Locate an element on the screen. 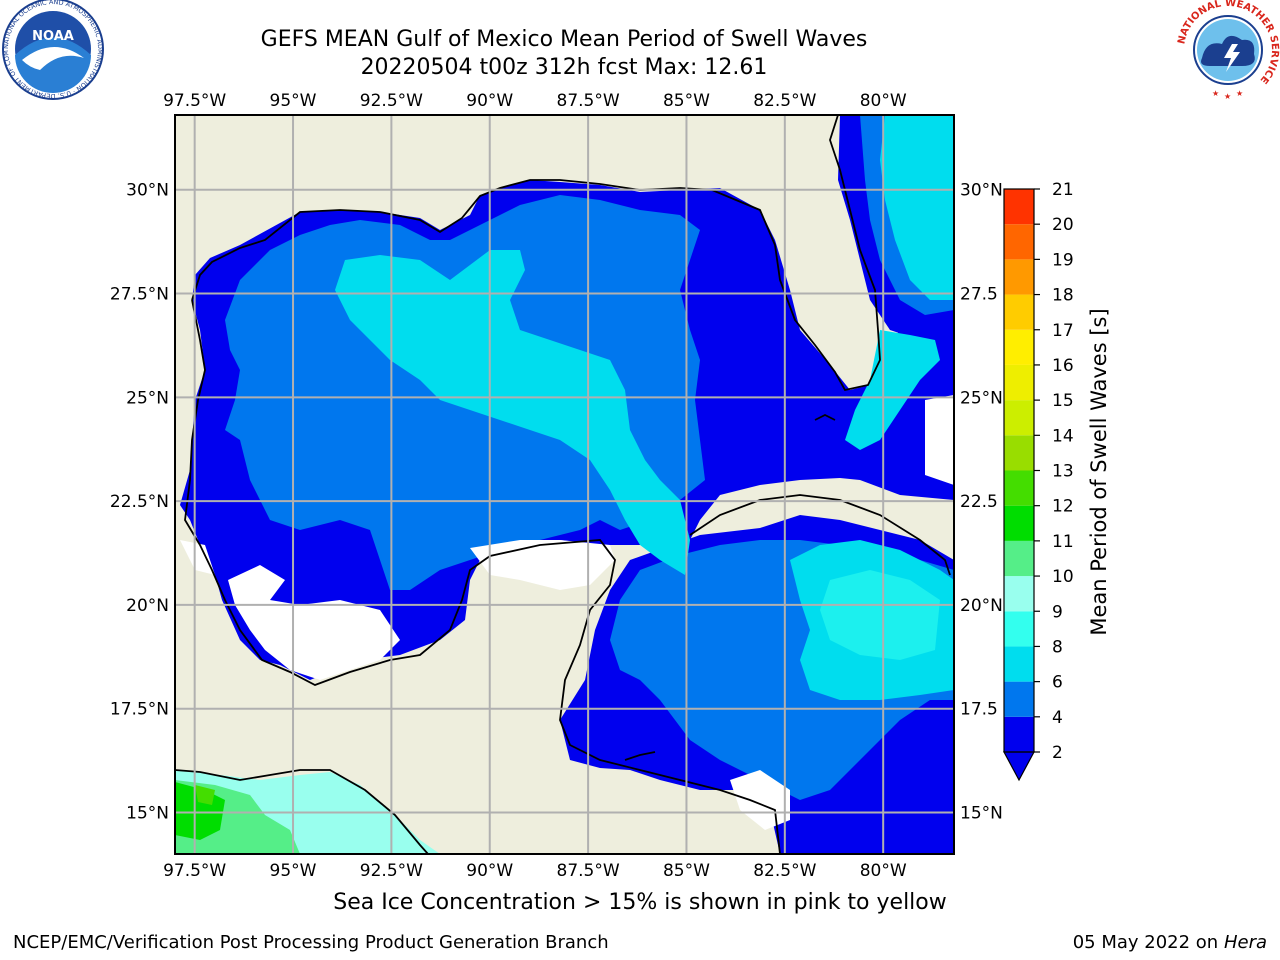 The height and width of the screenshot is (960, 1280). footer-date: 05 May 2022 on Hera is located at coordinates (1170, 942).